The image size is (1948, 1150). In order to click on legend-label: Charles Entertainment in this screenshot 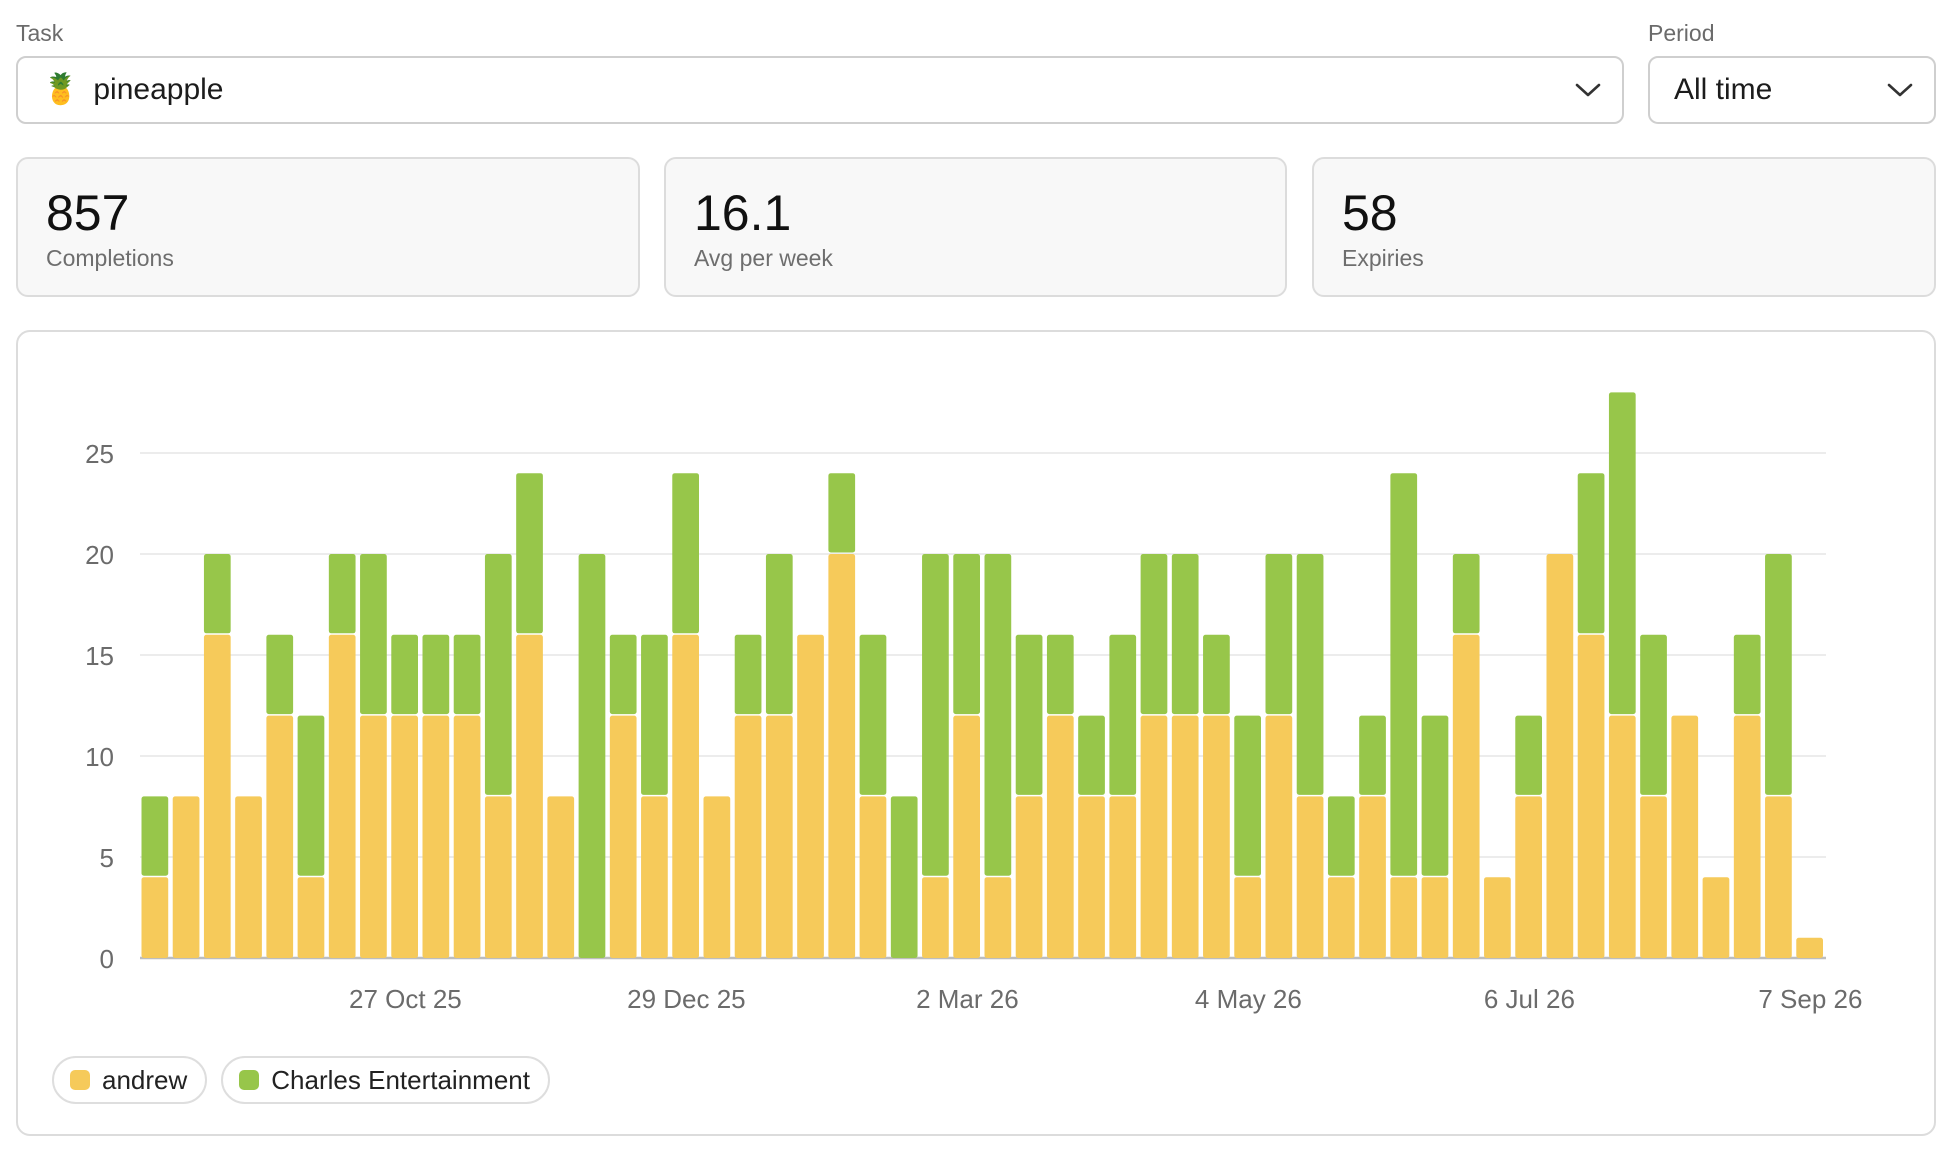, I will do `click(400, 1079)`.